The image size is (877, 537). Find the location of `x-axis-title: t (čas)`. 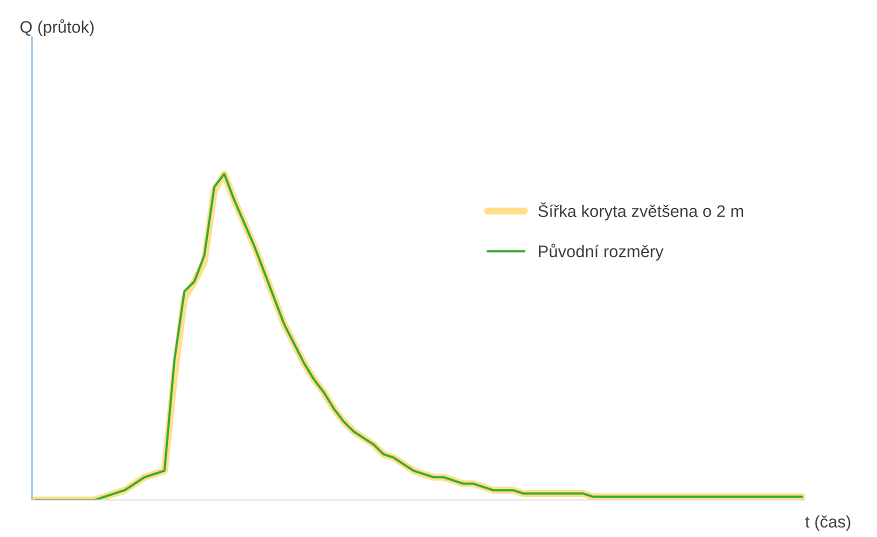

x-axis-title: t (čas) is located at coordinates (827, 523).